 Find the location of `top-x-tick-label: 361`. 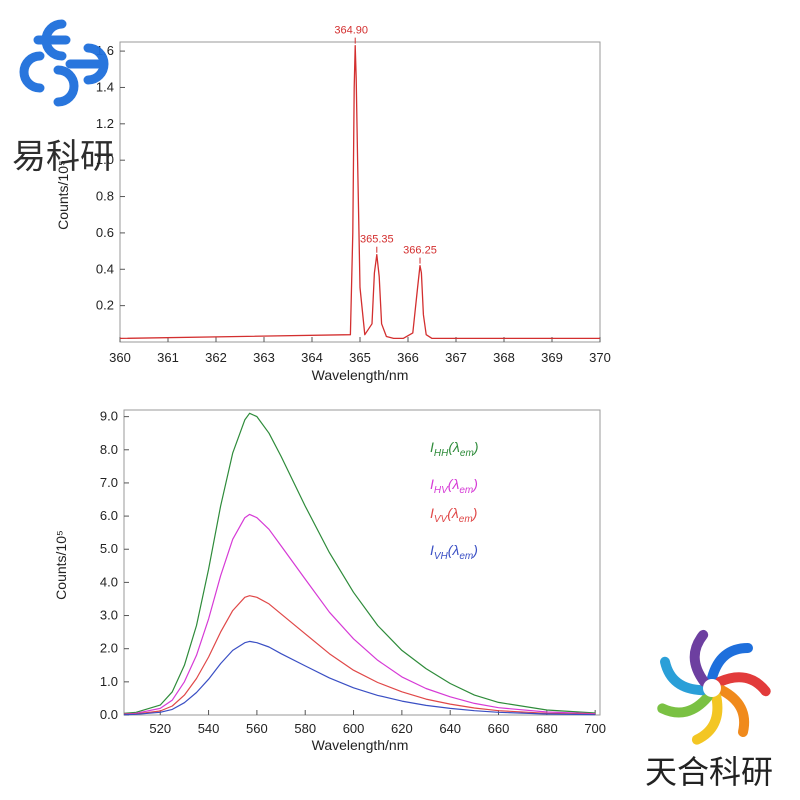

top-x-tick-label: 361 is located at coordinates (168, 357).